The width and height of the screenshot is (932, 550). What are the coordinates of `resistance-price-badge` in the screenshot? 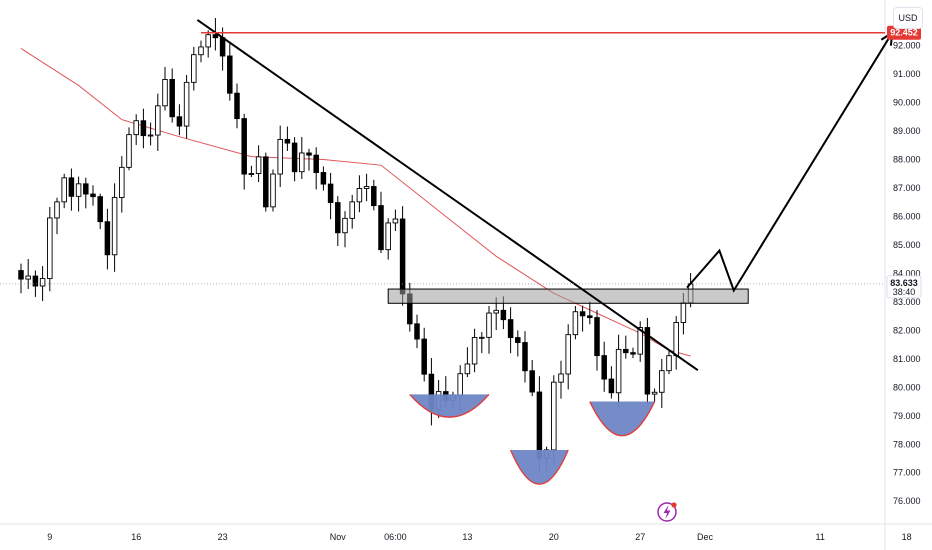 It's located at (904, 32).